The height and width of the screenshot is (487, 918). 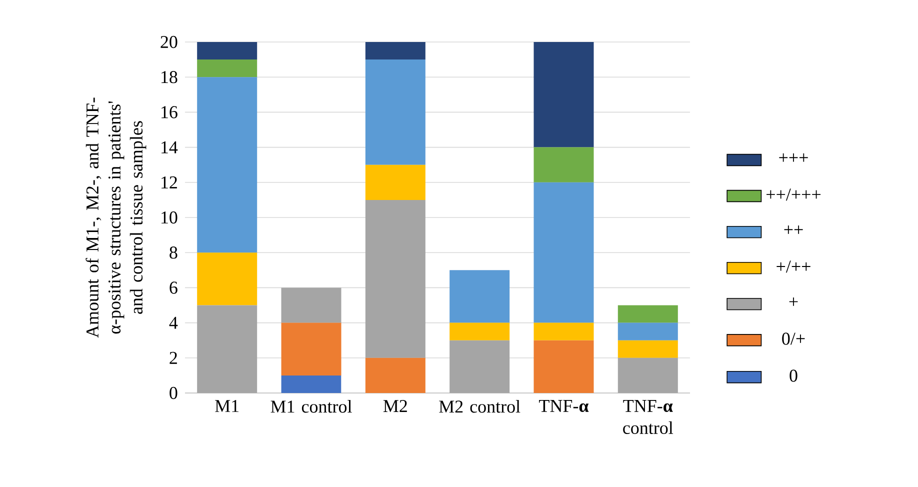 What do you see at coordinates (116, 218) in the screenshot?
I see `y-axis-title: Amount of M1-, M2-, and TNF-α-positive structures in patients' and control tissue samples` at bounding box center [116, 218].